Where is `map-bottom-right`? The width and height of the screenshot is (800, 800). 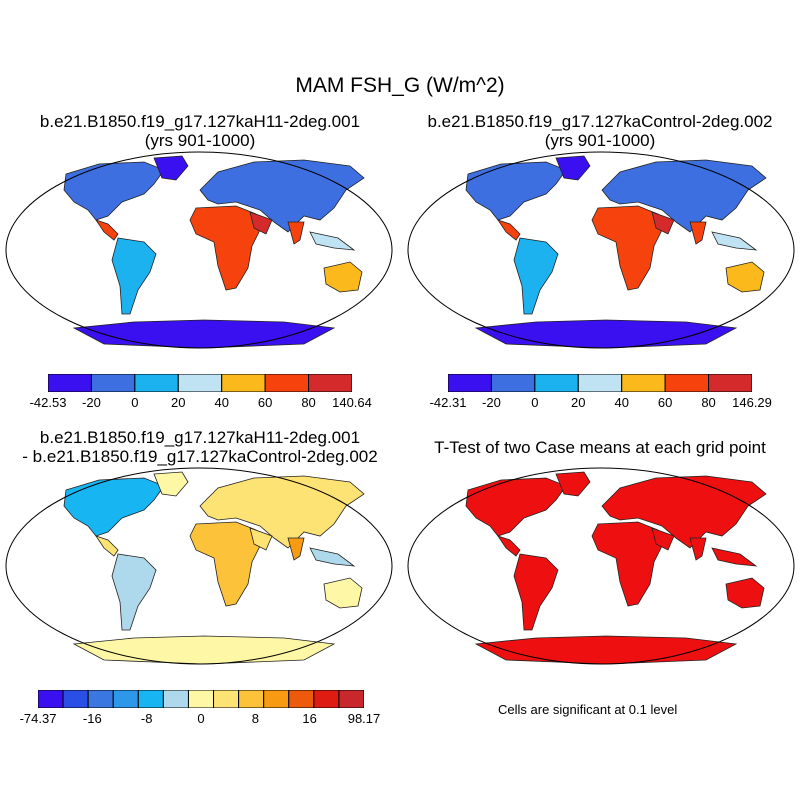 map-bottom-right is located at coordinates (601, 566).